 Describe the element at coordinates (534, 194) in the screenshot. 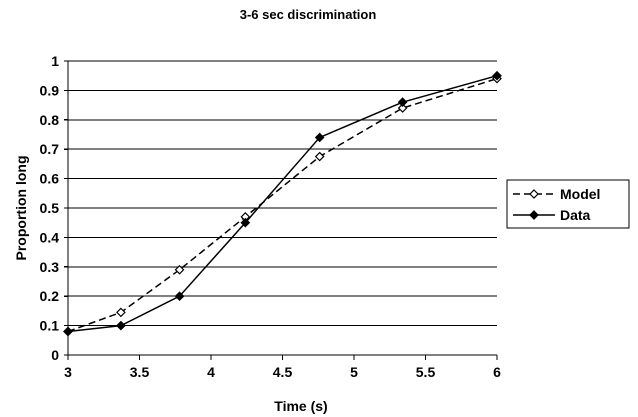

I see `legend-marker-model` at that location.